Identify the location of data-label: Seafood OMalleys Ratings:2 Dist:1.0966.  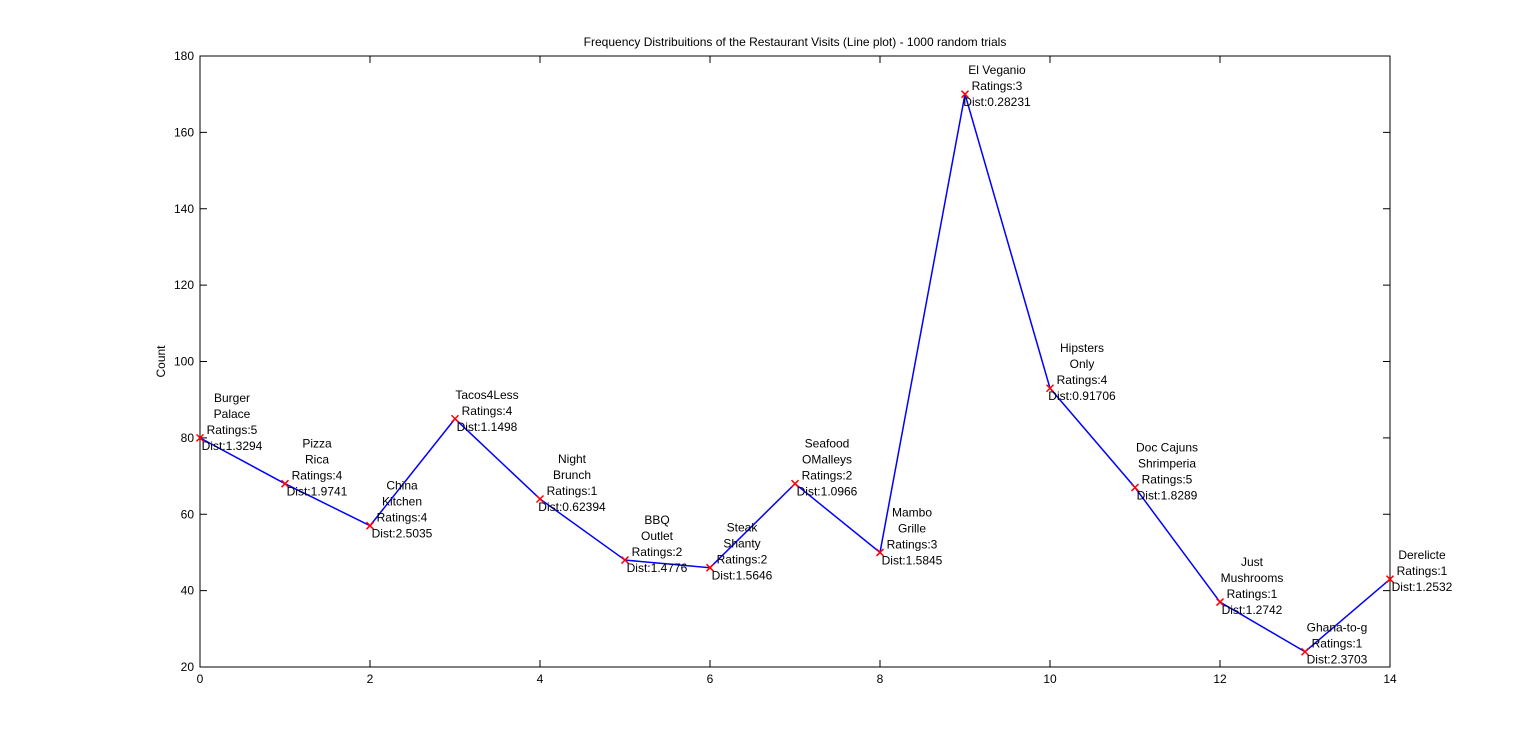
(827, 468).